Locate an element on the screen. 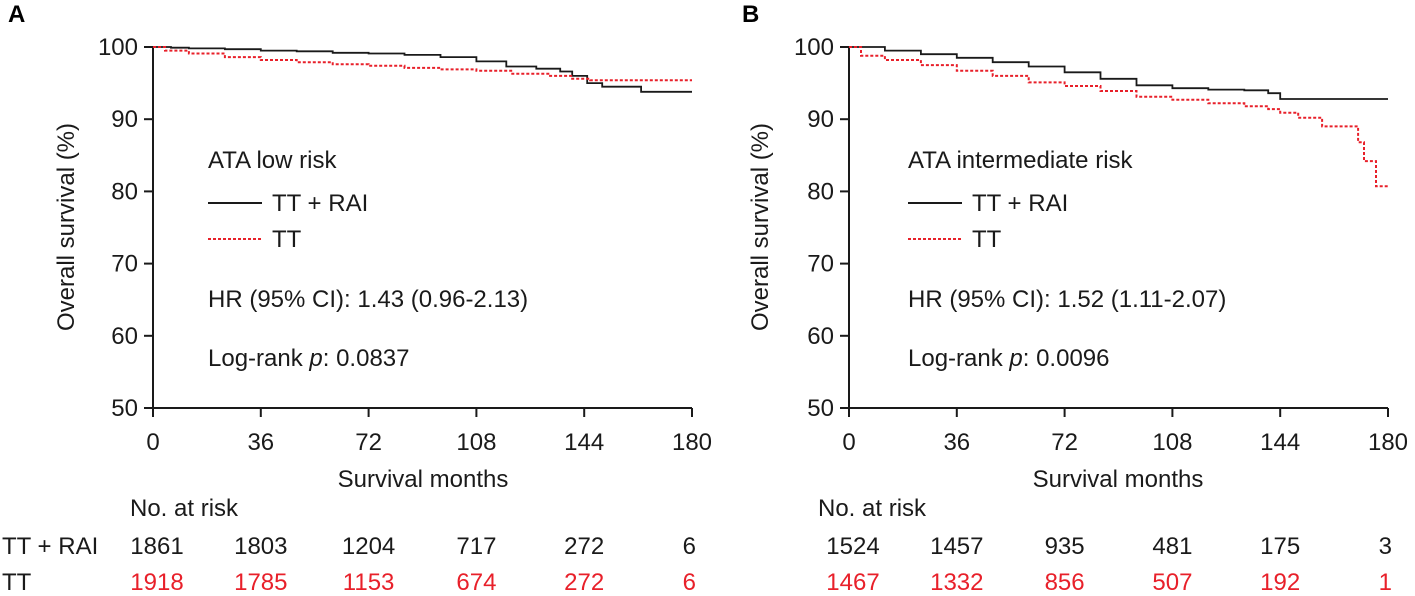 The height and width of the screenshot is (596, 1415). risk-value-tt-rai: 3 is located at coordinates (1385, 546).